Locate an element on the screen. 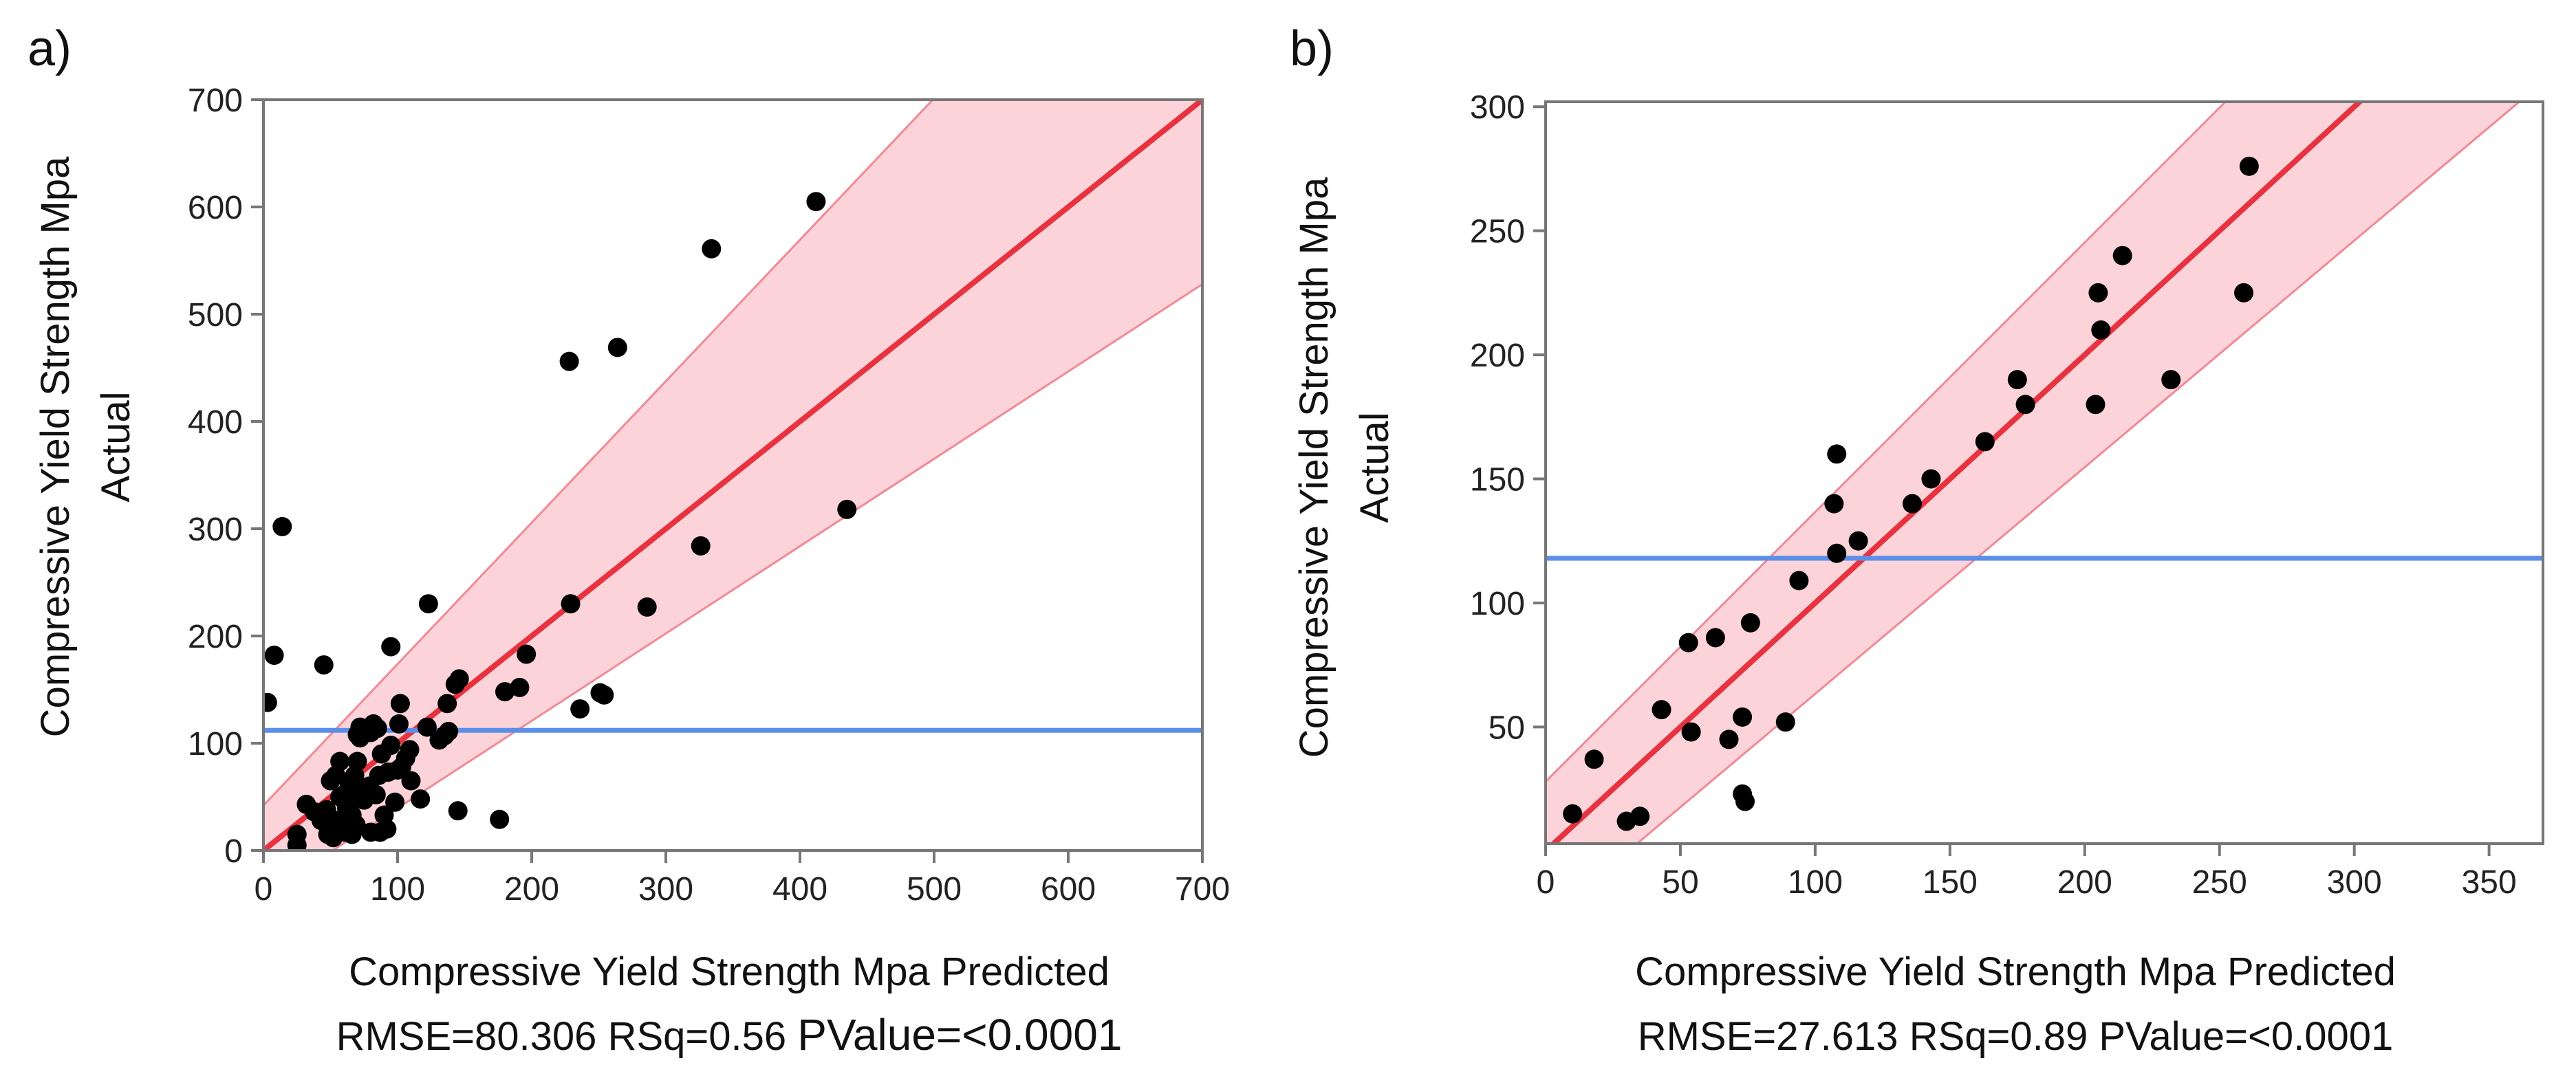 The image size is (2576, 1087). panel-b-y-tick-label: 50 is located at coordinates (1507, 728).